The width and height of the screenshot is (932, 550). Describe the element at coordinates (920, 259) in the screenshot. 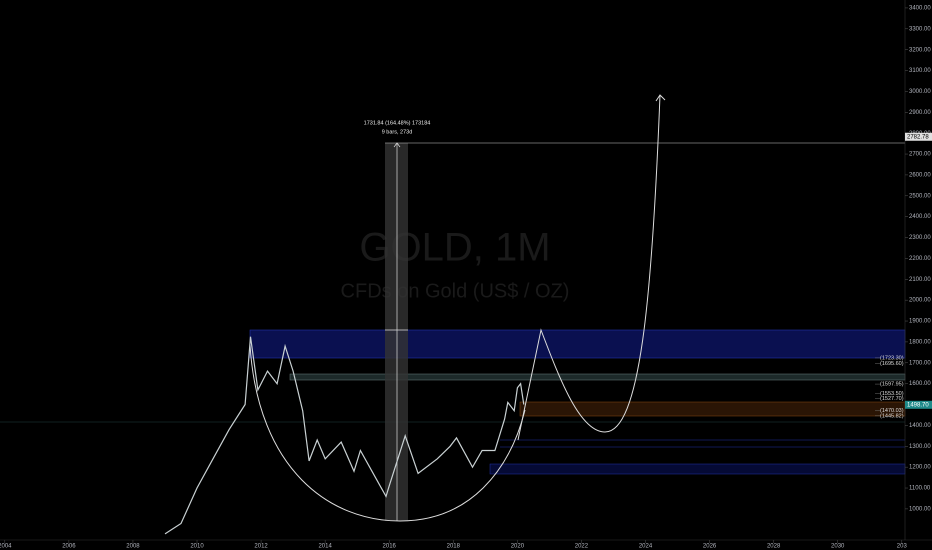

I see `y-tick-label: 2200.00` at that location.